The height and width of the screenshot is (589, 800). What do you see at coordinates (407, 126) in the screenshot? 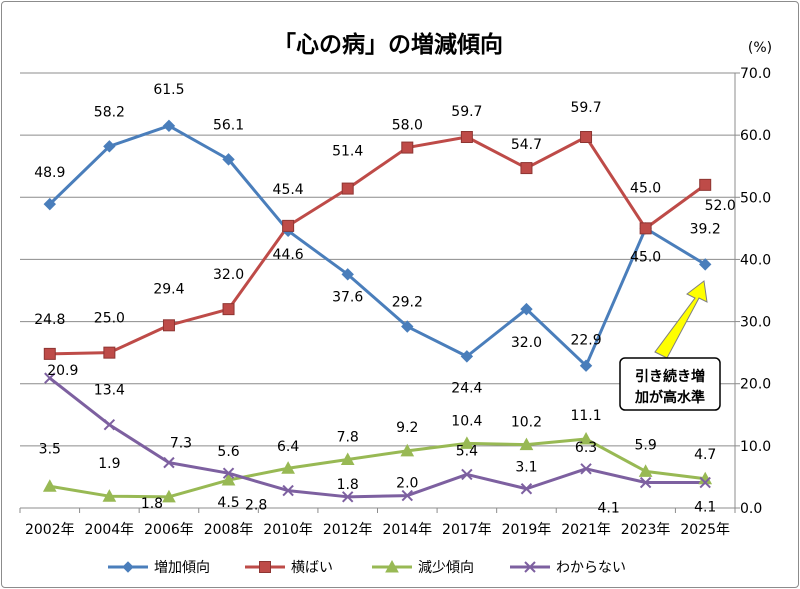
I see `data-label: 58.0` at bounding box center [407, 126].